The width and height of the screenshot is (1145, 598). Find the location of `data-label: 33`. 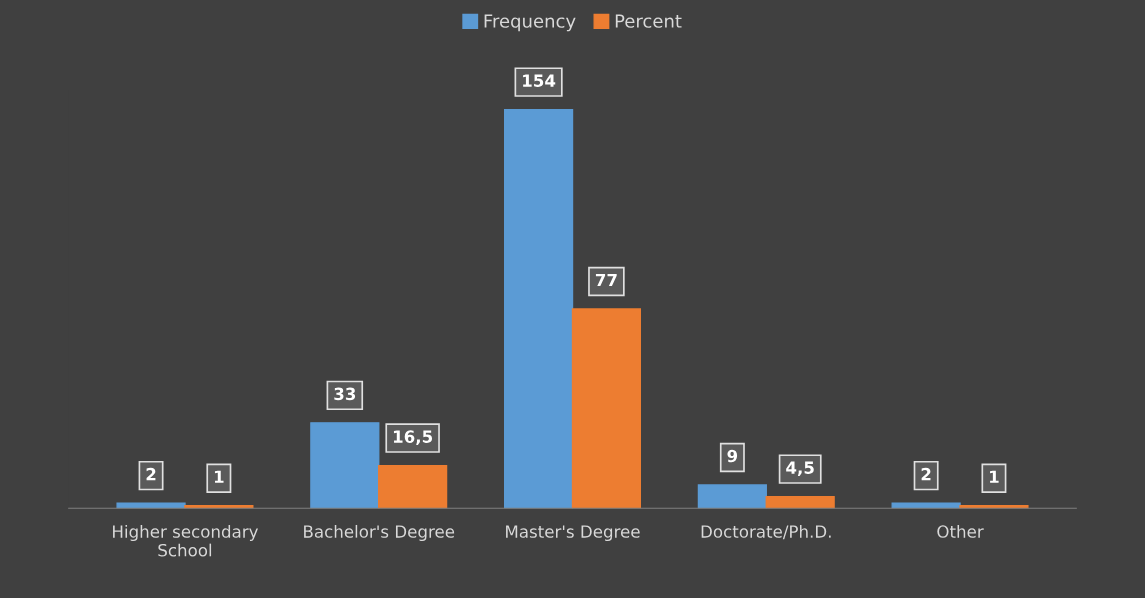

data-label: 33 is located at coordinates (345, 394).